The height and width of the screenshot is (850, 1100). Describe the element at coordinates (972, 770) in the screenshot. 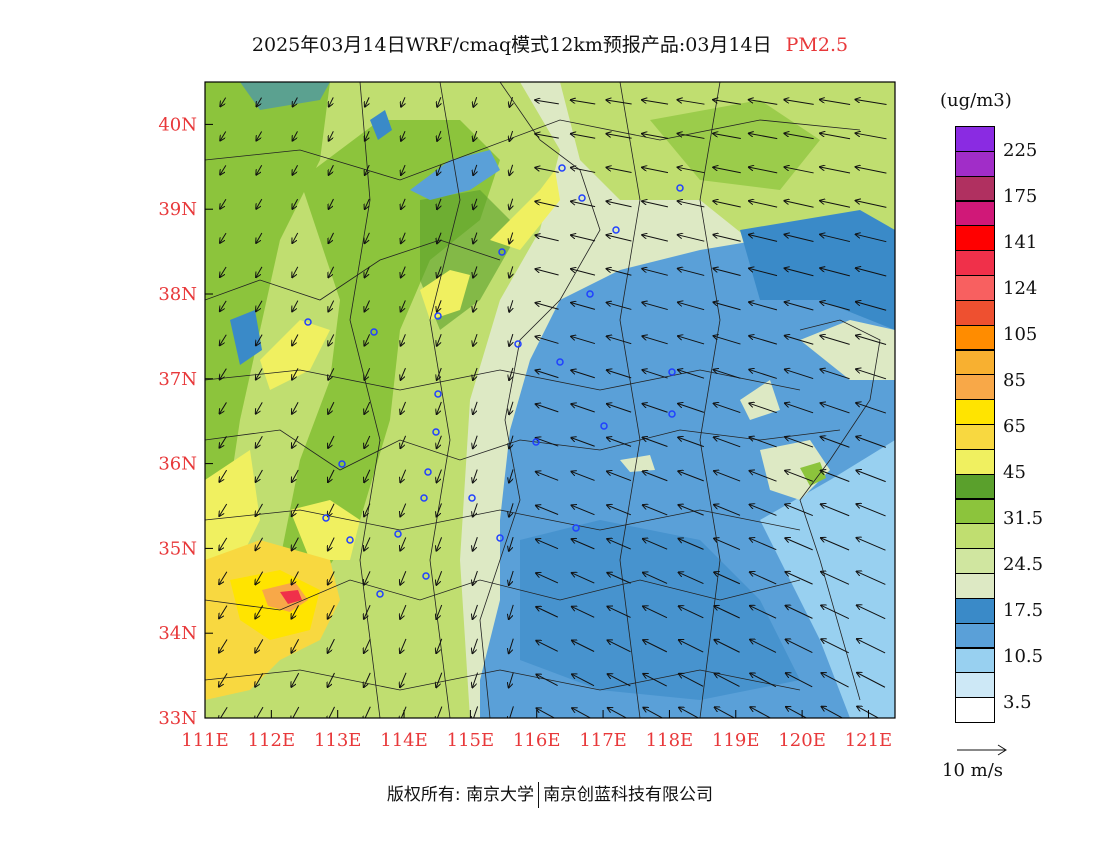

I see `wind-reference-label: 10 m/s` at that location.